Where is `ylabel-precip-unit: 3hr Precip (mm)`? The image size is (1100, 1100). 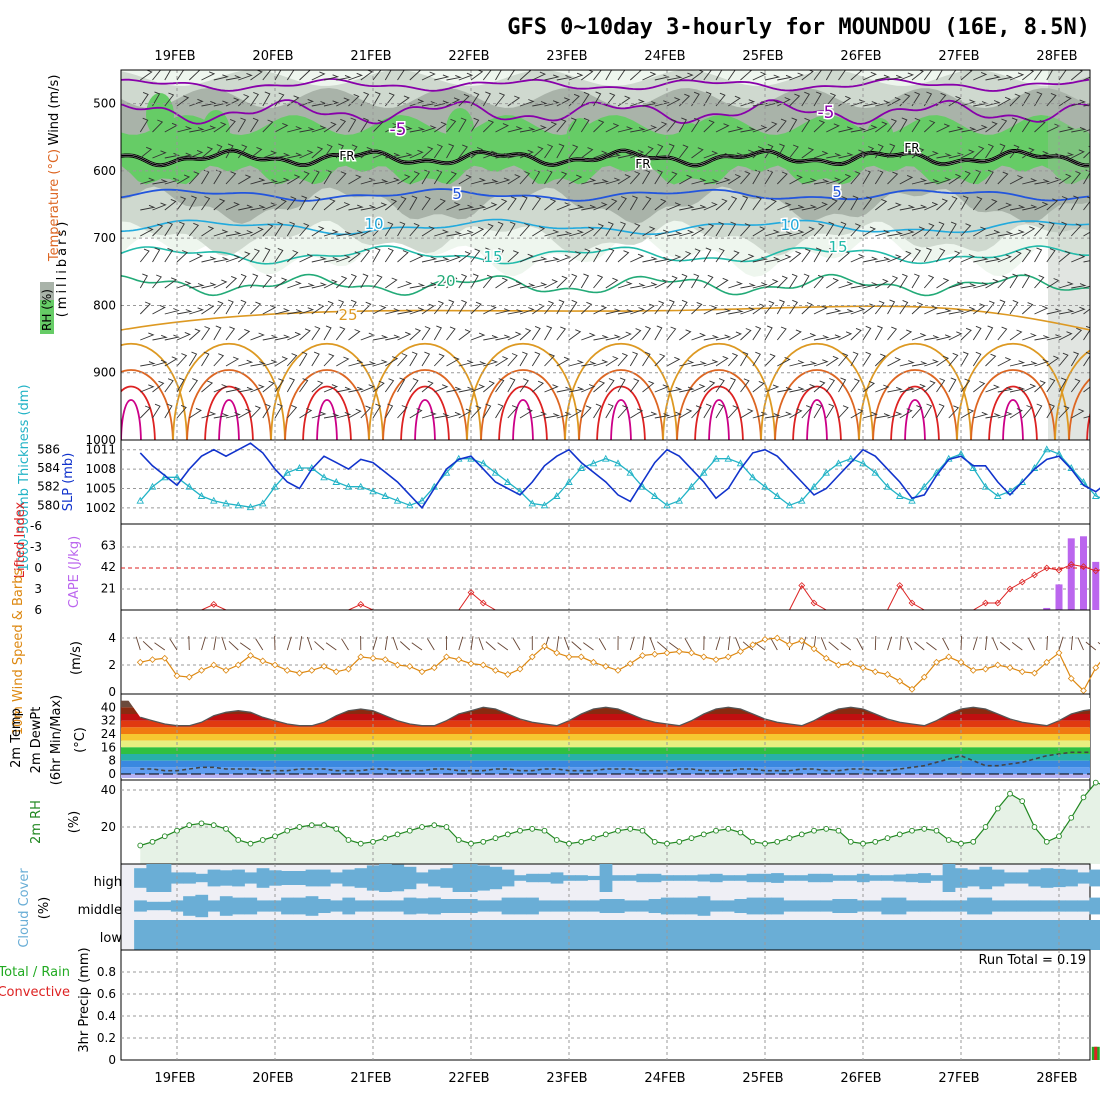
ylabel-precip-unit: 3hr Precip (mm) is located at coordinates (84, 999).